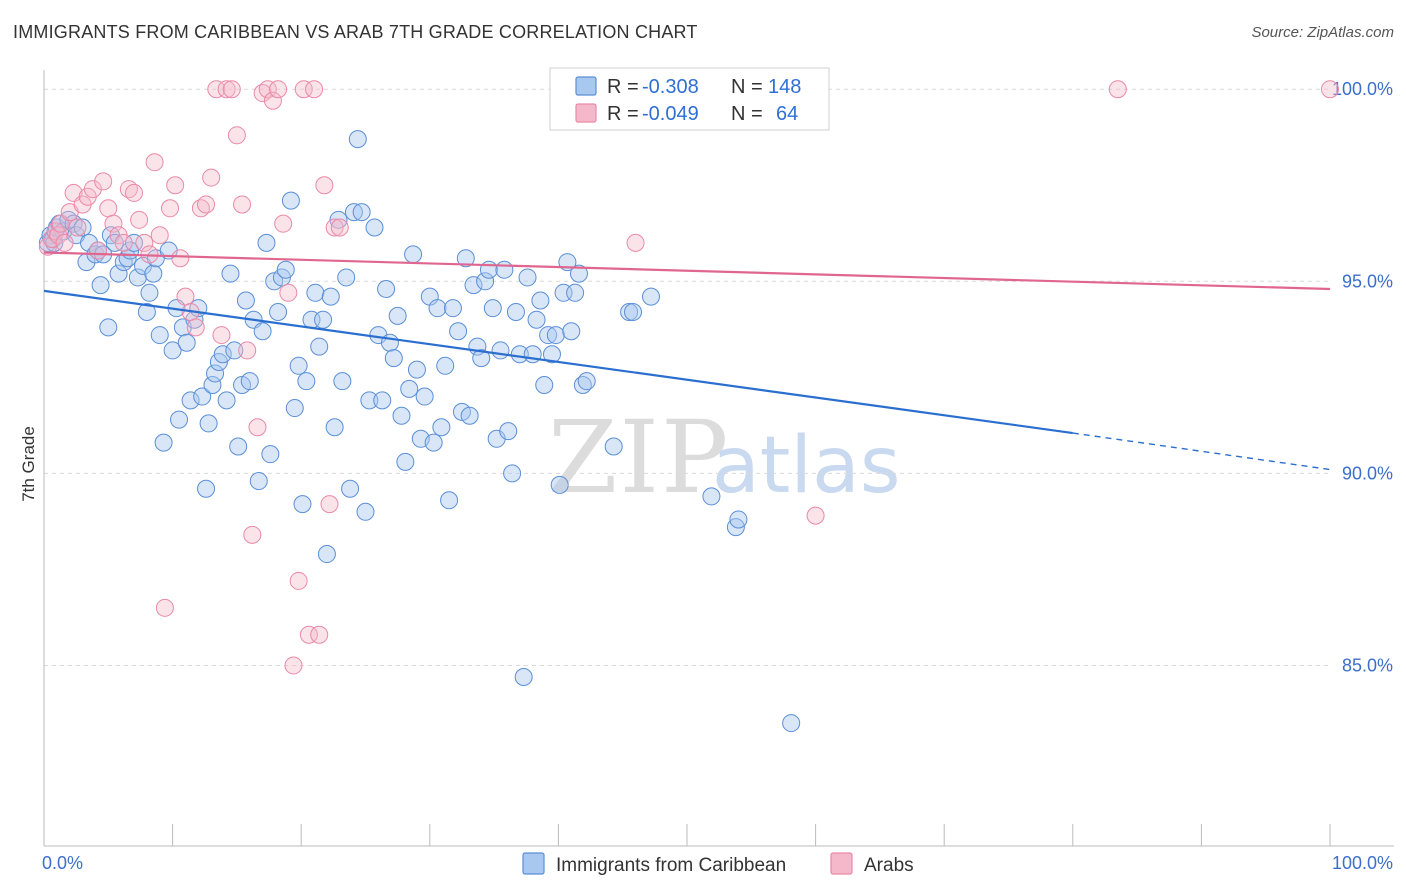 The image size is (1406, 892). What do you see at coordinates (1362, 89) in the screenshot?
I see `y-tick-label: 100.0%` at bounding box center [1362, 89].